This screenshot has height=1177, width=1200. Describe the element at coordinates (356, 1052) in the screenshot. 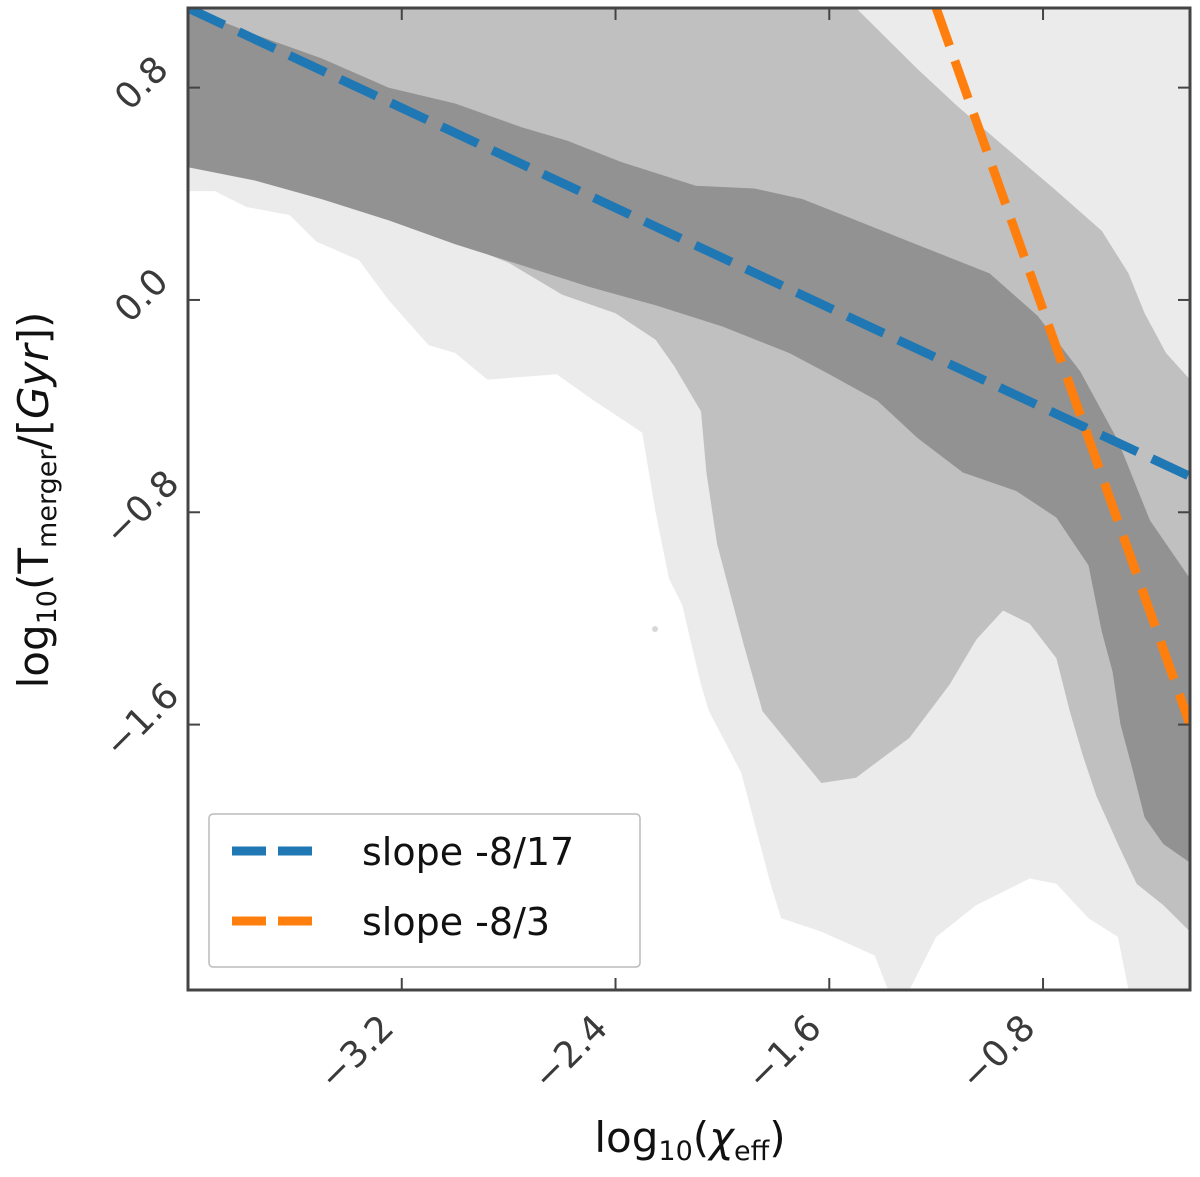

I see `x-tick-label: −3.2` at that location.